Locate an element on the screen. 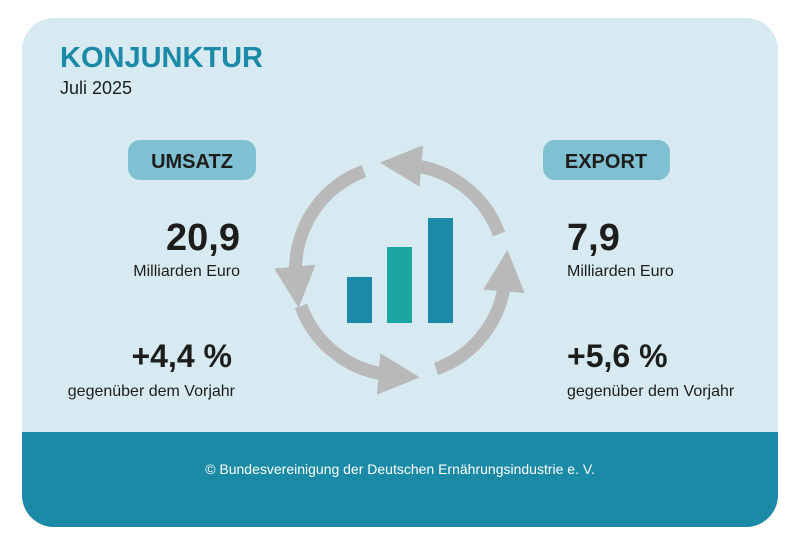  change: +4,4 % is located at coordinates (181, 356).